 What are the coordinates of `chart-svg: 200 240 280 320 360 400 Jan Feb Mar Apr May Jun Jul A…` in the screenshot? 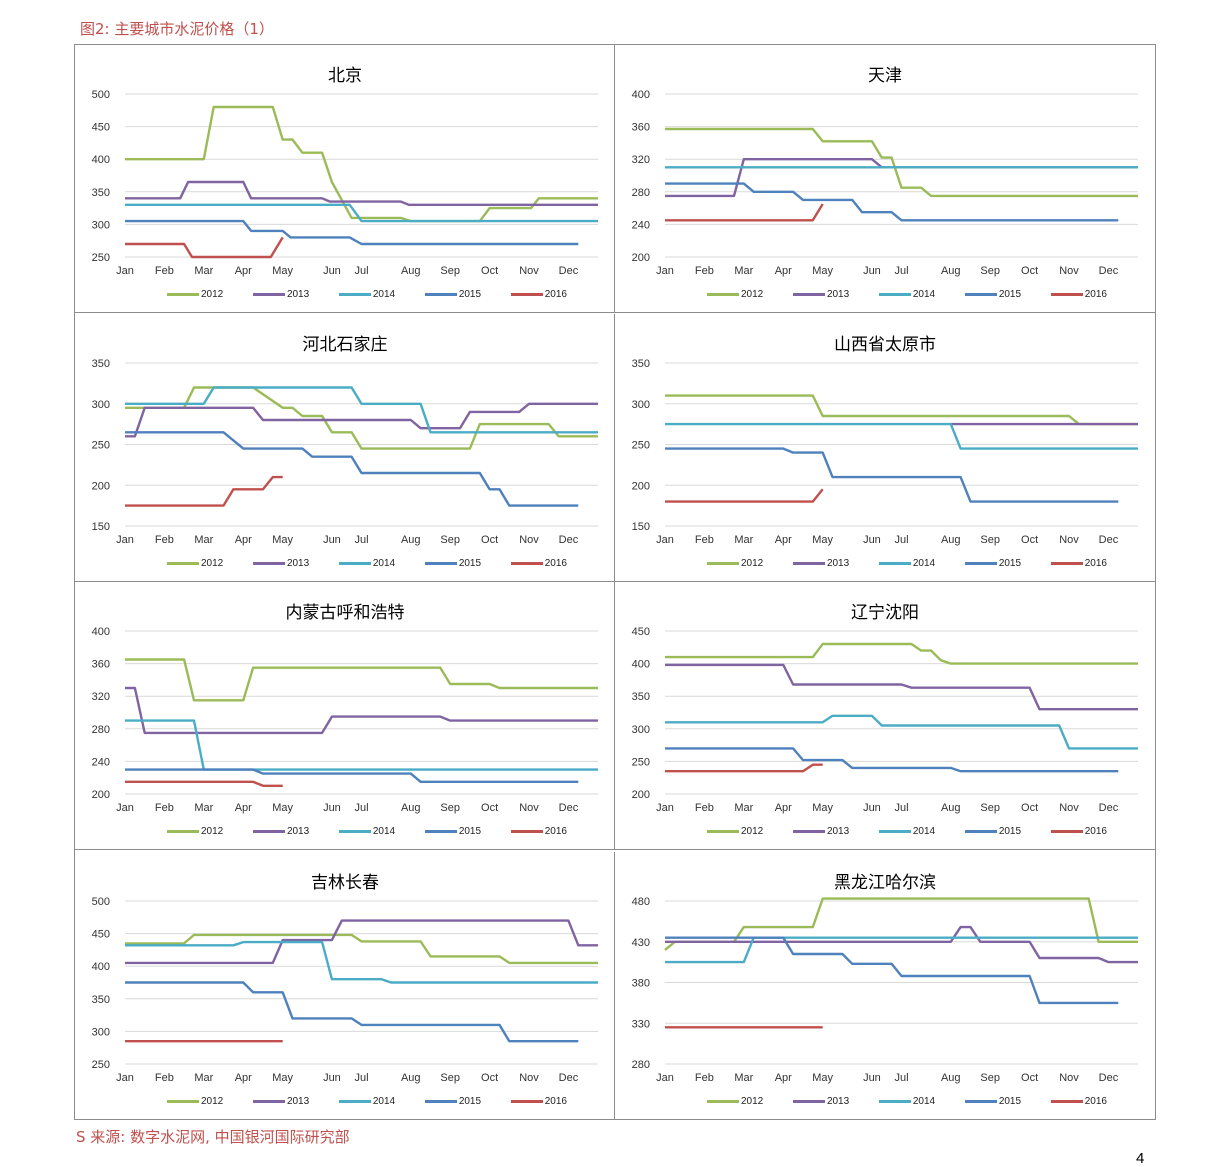 It's located at (885, 183).